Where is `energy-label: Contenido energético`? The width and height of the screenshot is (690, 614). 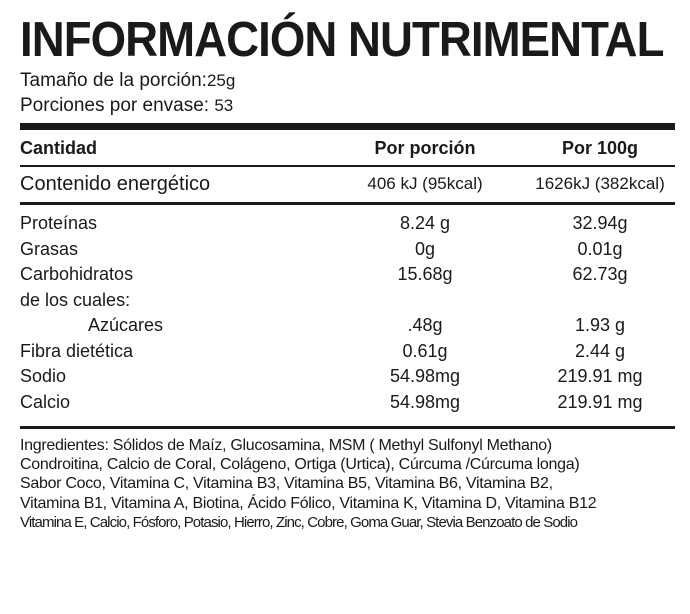
energy-label: Contenido energético is located at coordinates (115, 184).